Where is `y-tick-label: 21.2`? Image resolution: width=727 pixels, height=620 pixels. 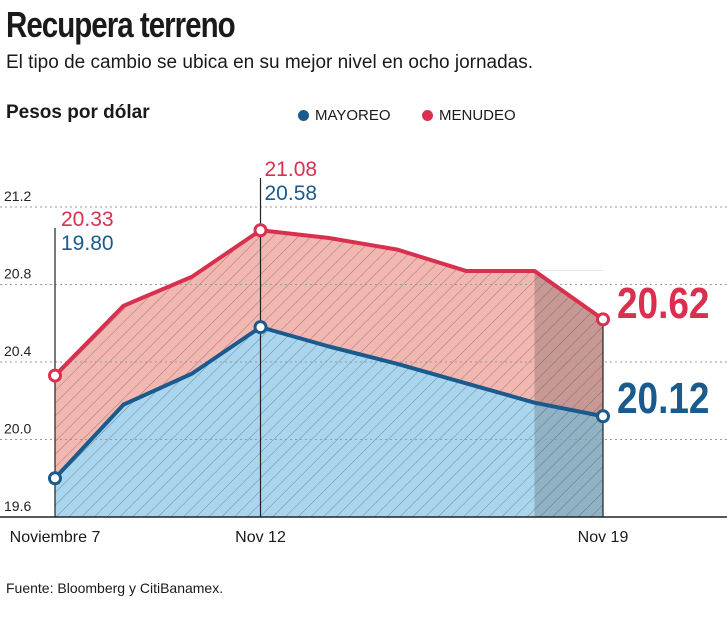
y-tick-label: 21.2 is located at coordinates (17, 196).